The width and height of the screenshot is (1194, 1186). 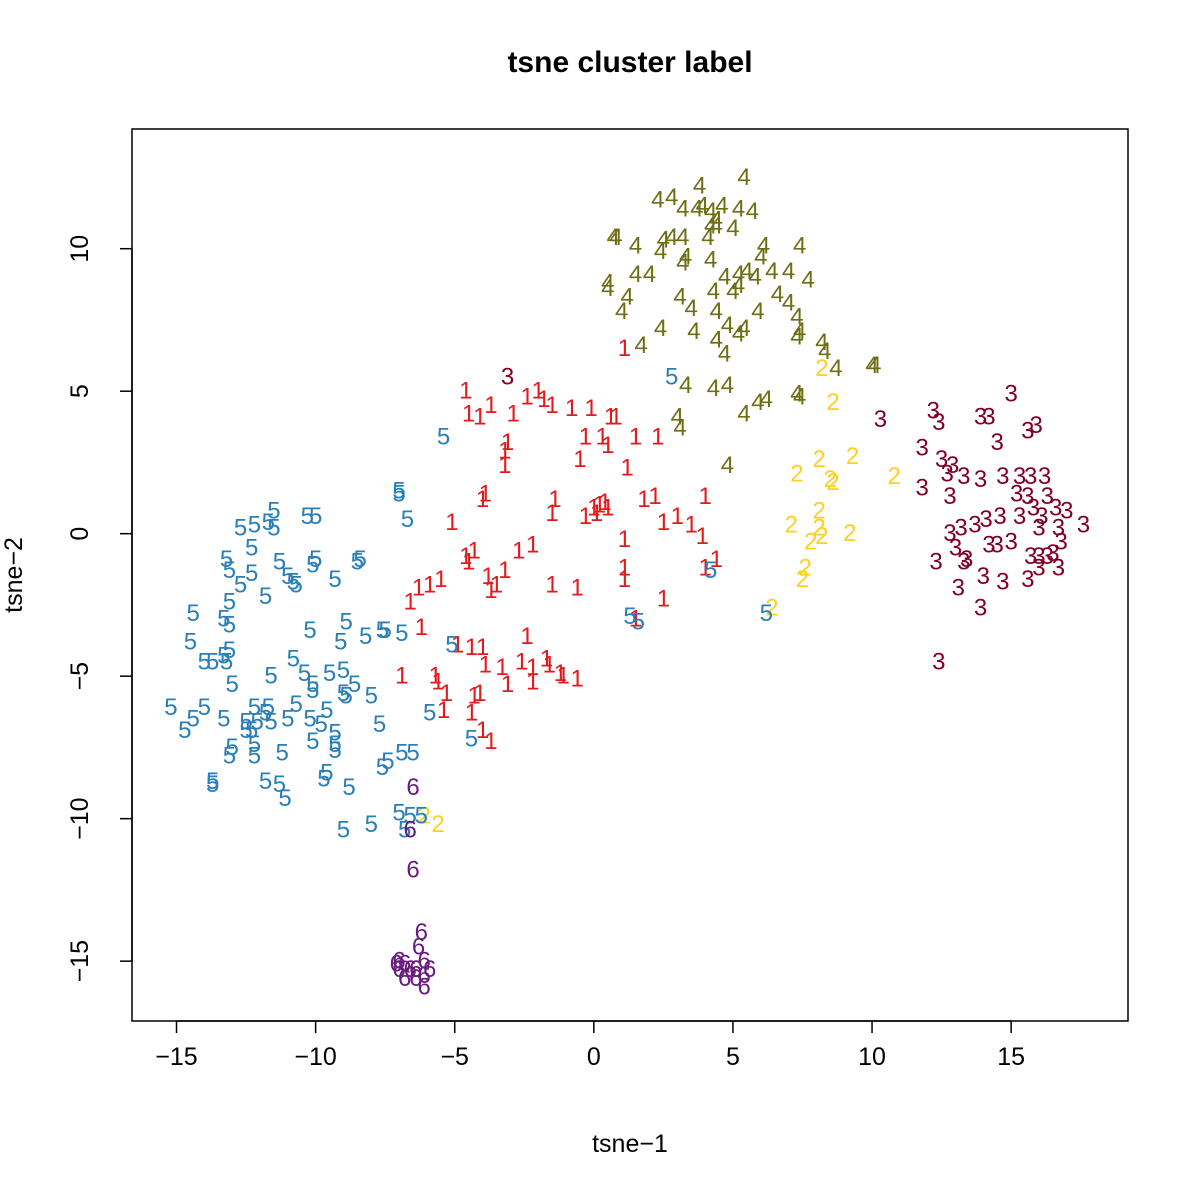 What do you see at coordinates (872, 1057) in the screenshot?
I see `x-tick-label: 10` at bounding box center [872, 1057].